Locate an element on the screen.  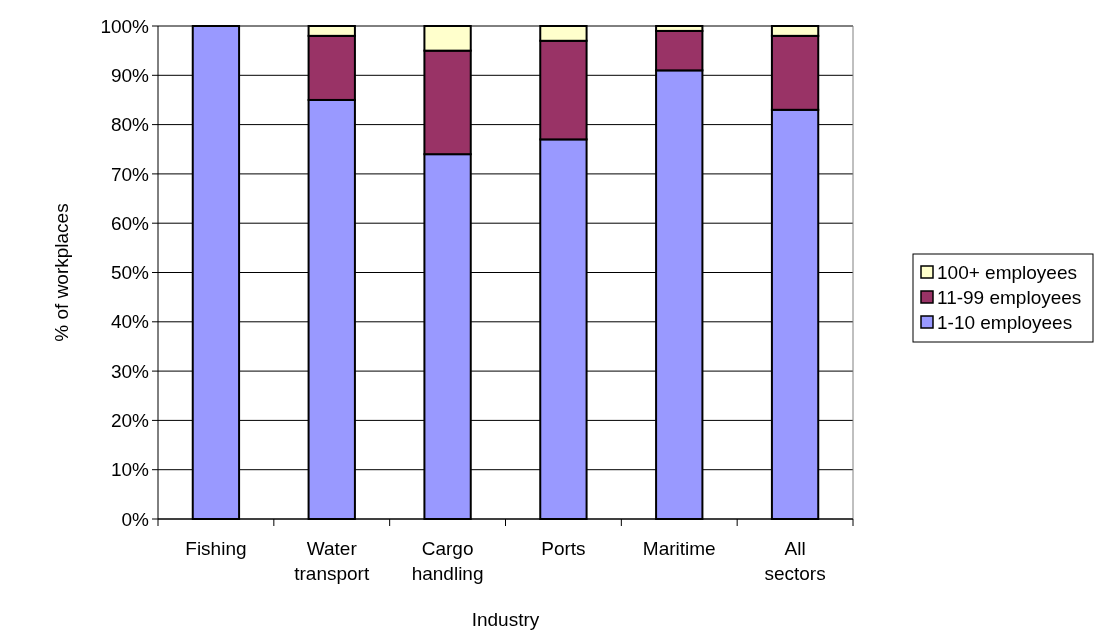
x-tick-label: Water transport is located at coordinates (332, 561).